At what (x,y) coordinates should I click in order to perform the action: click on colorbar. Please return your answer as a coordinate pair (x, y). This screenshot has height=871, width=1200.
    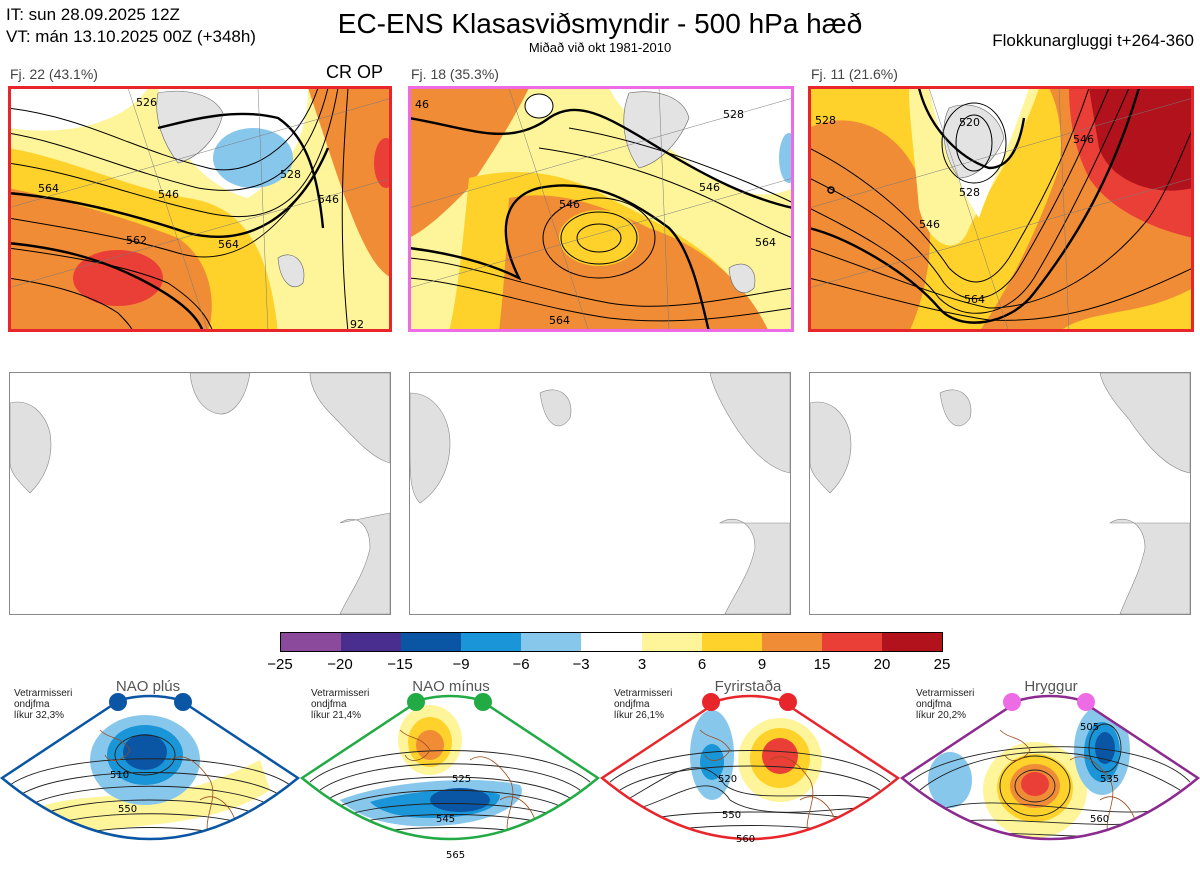
    Looking at the image, I should click on (611, 642).